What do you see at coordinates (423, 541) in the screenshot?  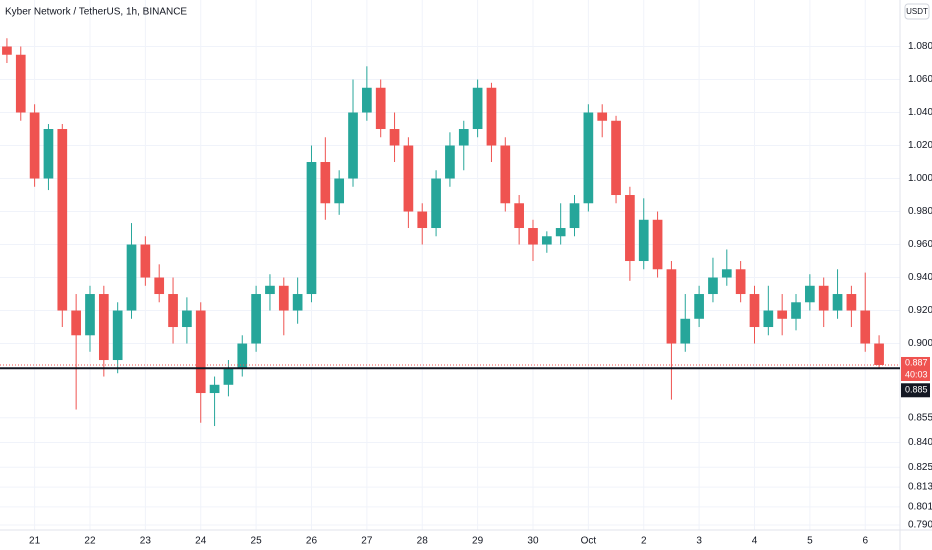 I see `x-tick-label: 28` at bounding box center [423, 541].